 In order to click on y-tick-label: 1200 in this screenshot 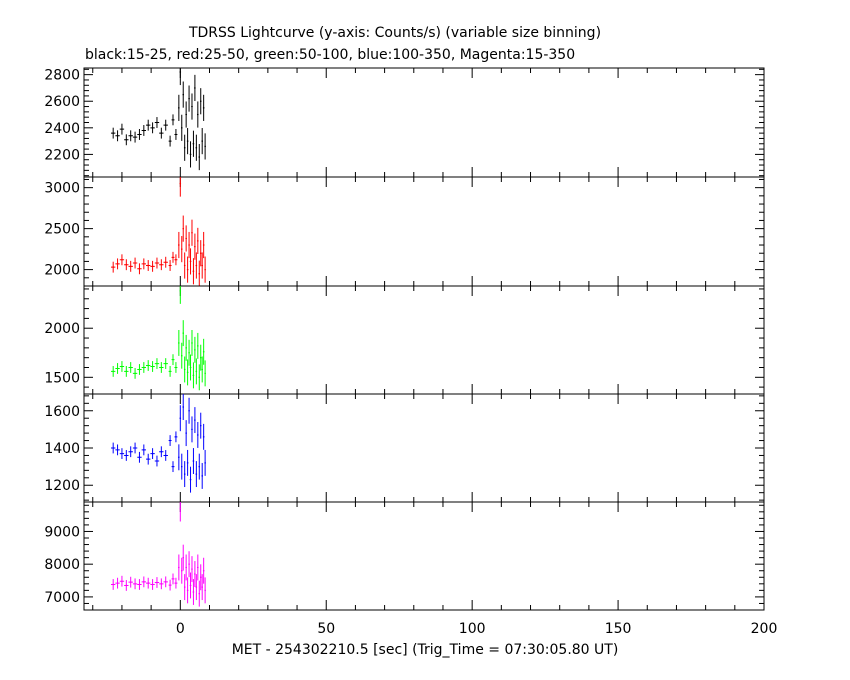, I will do `click(62, 486)`.